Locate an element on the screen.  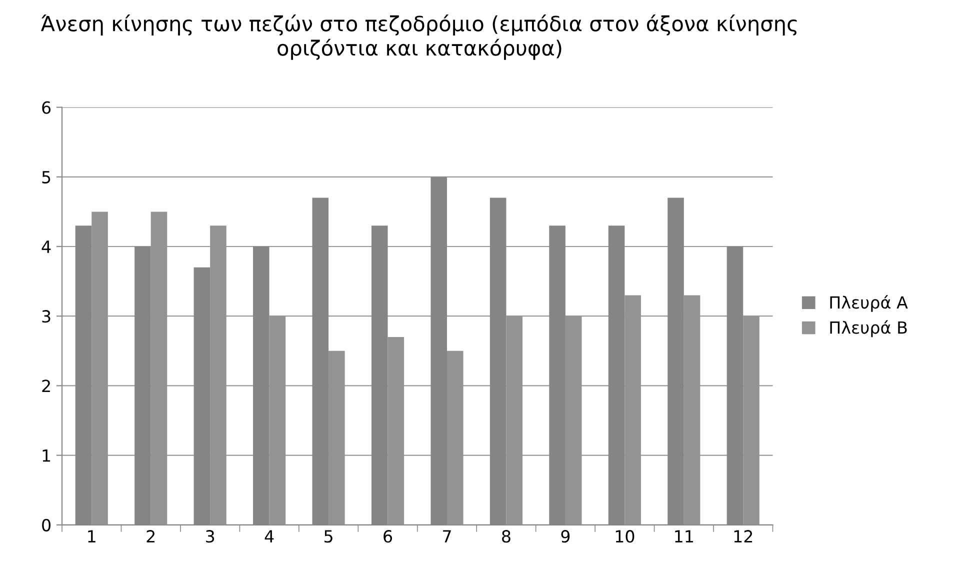
y-tick-label: 4 is located at coordinates (46, 246).